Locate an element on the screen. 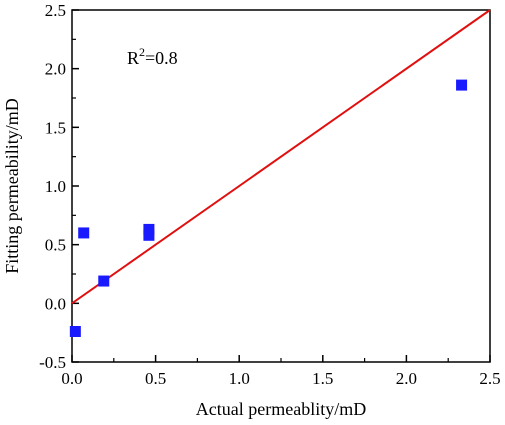  y-tick-label: 1.0 is located at coordinates (55, 186).